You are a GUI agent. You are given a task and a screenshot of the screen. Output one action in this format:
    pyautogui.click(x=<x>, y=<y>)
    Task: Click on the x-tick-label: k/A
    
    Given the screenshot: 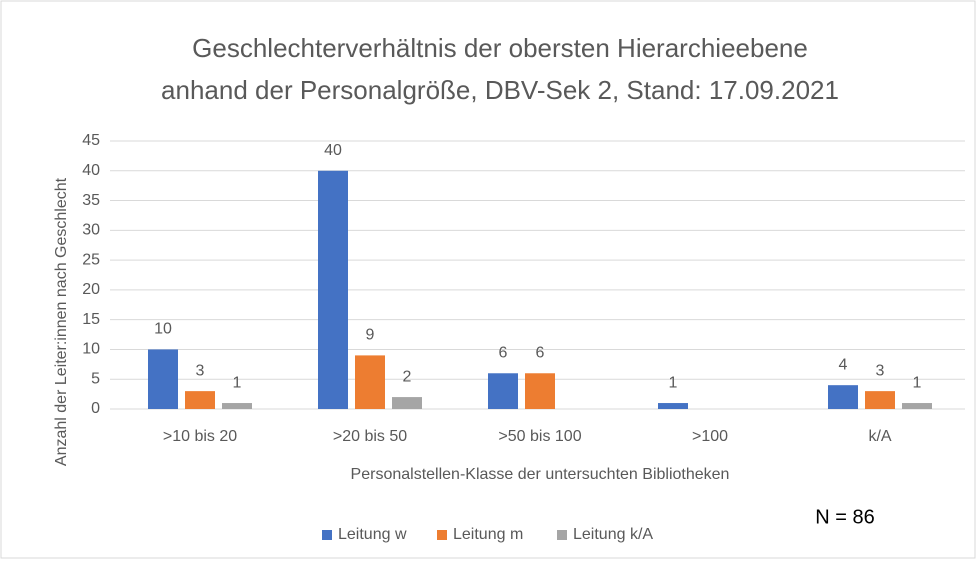 What is the action you would take?
    pyautogui.click(x=879, y=436)
    